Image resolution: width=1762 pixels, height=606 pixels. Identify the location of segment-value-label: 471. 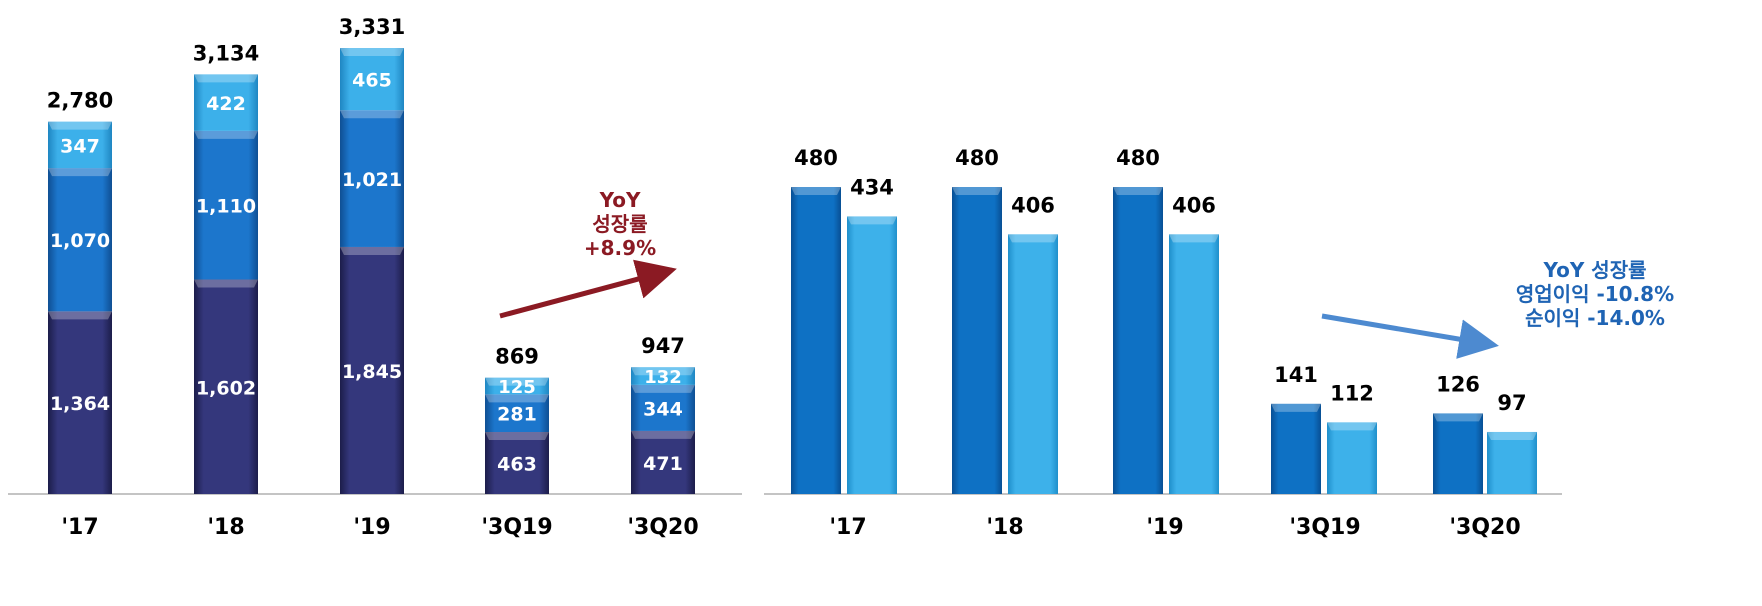
(663, 464).